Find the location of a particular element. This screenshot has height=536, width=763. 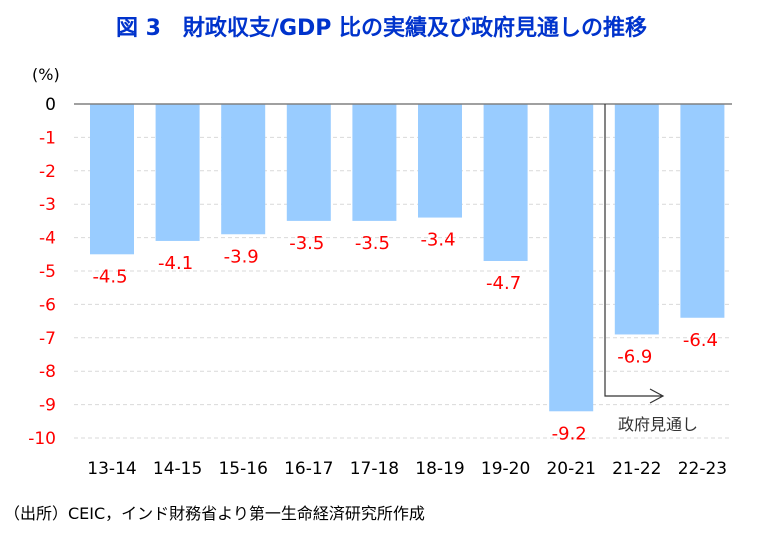

x-tick-label: 20-21 is located at coordinates (570, 469).